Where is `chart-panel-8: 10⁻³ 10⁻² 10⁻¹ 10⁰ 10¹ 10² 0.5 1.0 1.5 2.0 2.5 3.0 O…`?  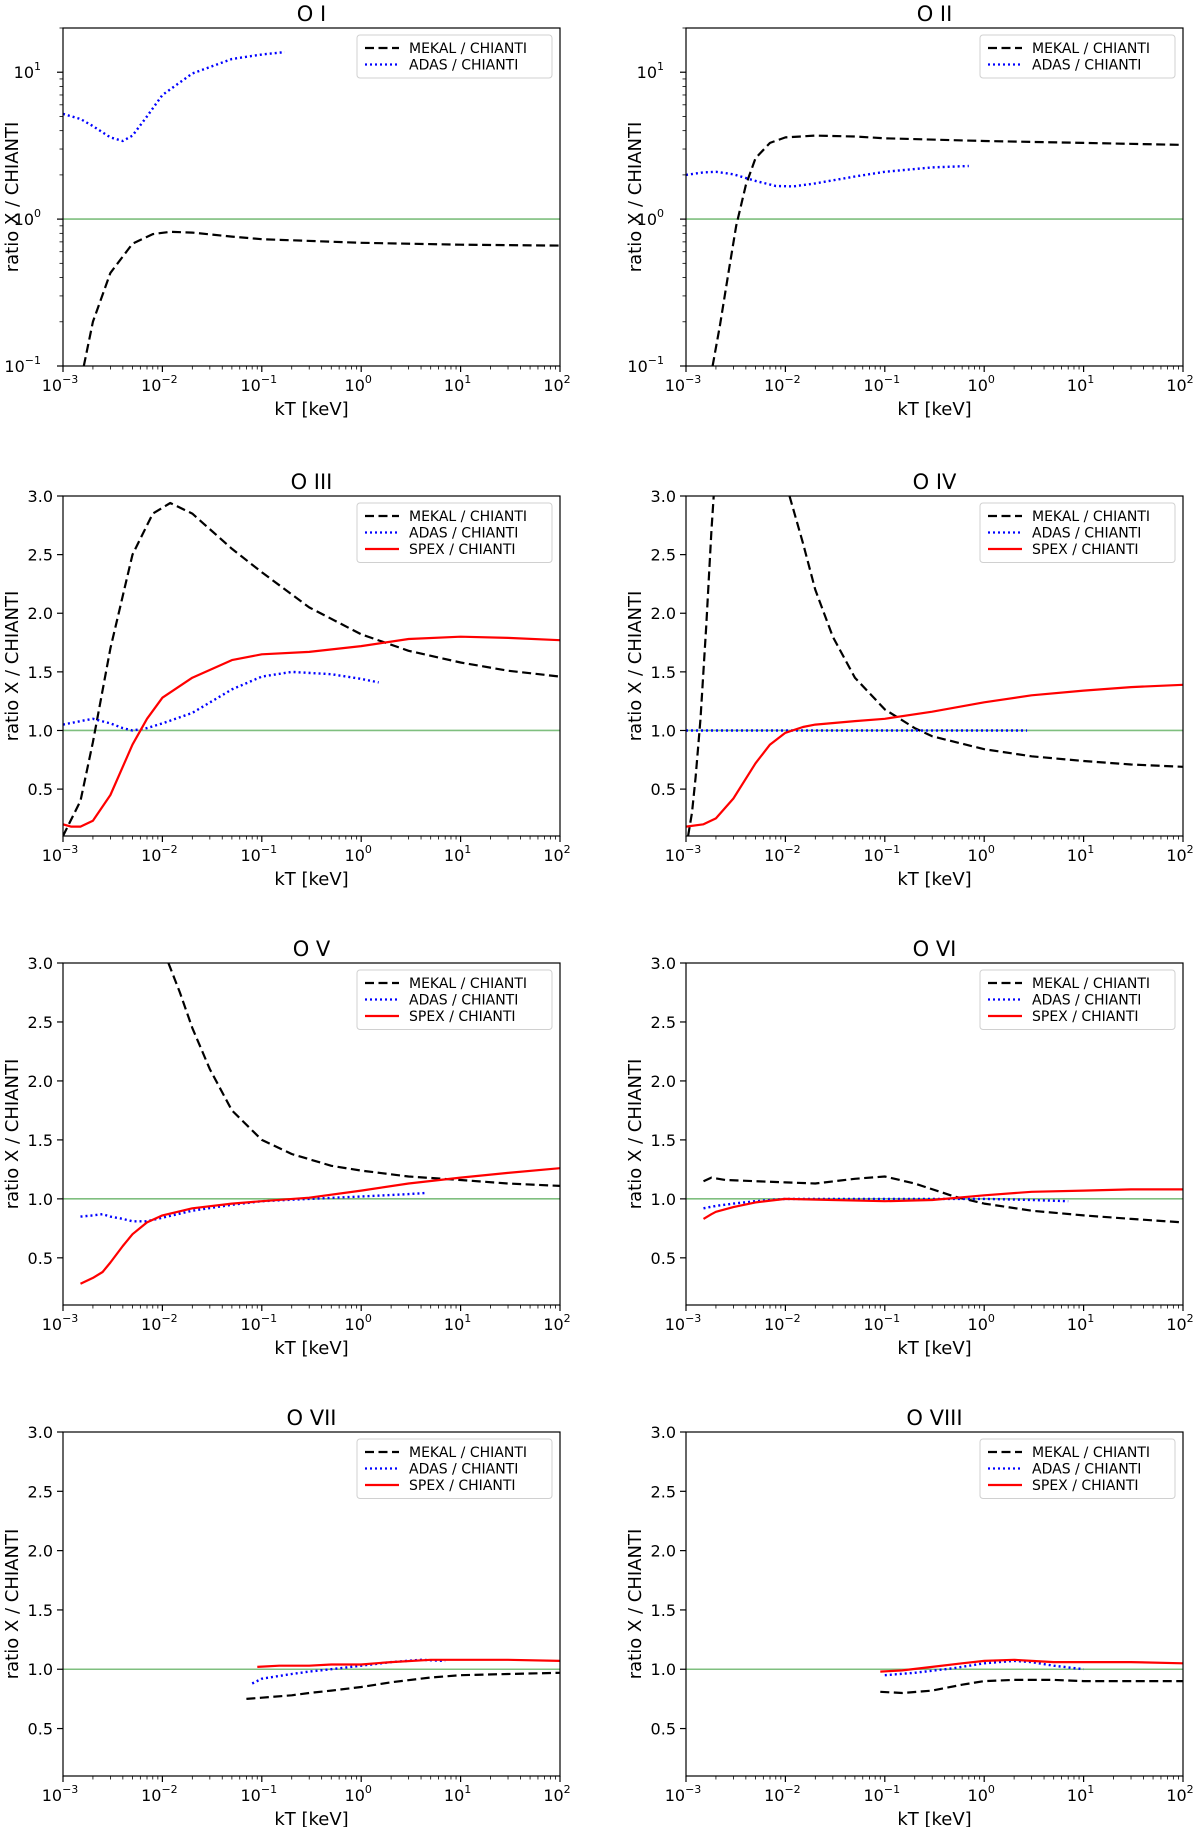 chart-panel-8: 10⁻³ 10⁻² 10⁻¹ 10⁰ 10¹ 10² 0.5 1.0 1.5 2.0 2.5 3.0 O… is located at coordinates (909, 1616).